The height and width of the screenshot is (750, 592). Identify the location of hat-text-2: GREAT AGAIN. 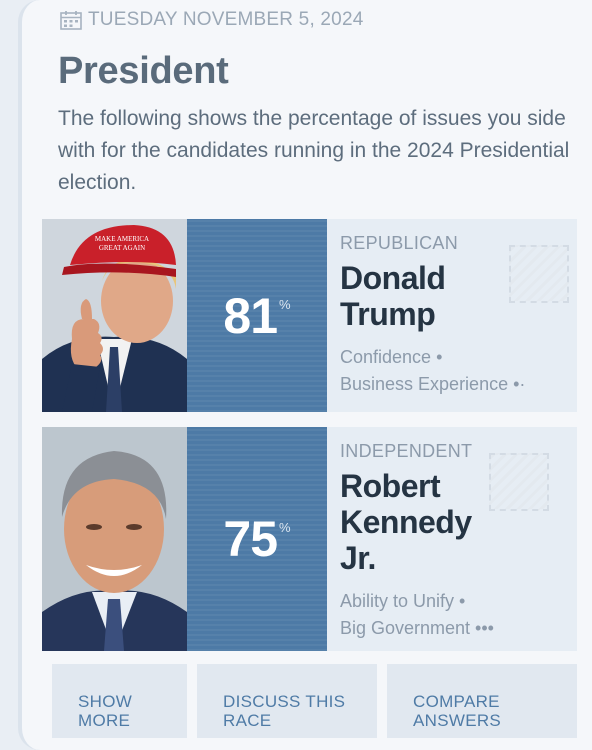
(122, 248).